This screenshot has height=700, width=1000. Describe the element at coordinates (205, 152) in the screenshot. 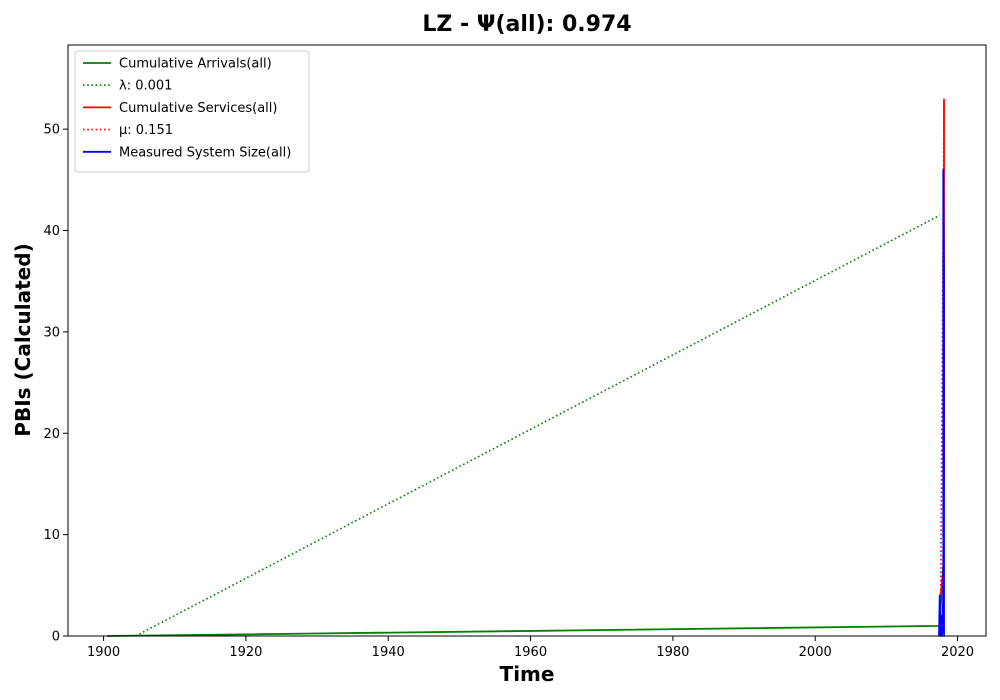

I see `legend-label-4: Measured System Size(all)` at that location.